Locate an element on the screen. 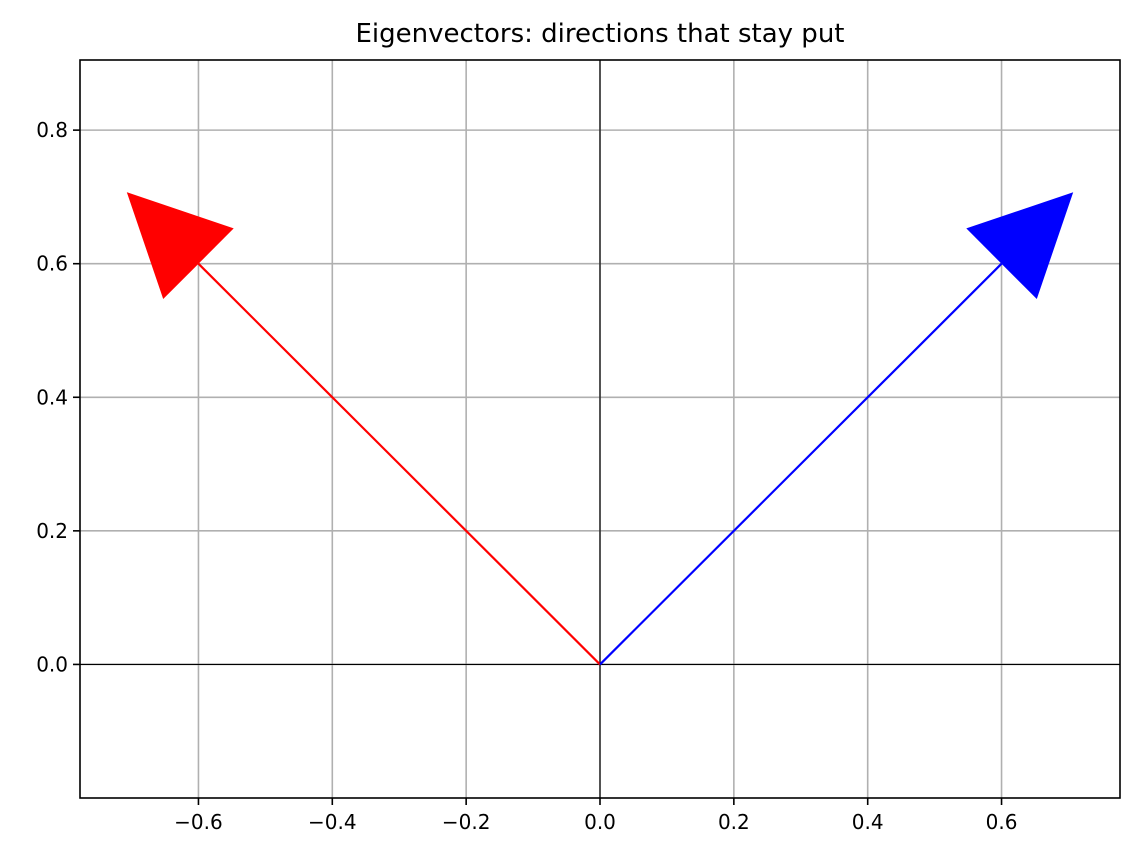  x-tick-label: 0.2 is located at coordinates (734, 822).